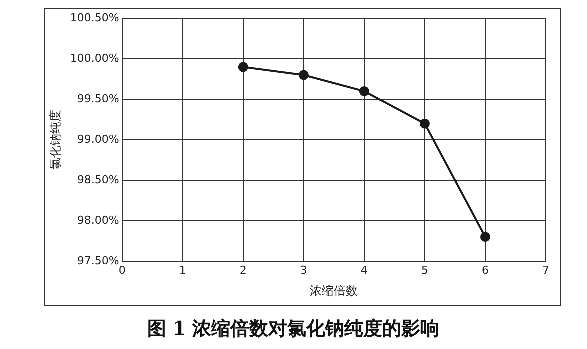  What do you see at coordinates (546, 270) in the screenshot?
I see `x-tick-label: 7` at bounding box center [546, 270].